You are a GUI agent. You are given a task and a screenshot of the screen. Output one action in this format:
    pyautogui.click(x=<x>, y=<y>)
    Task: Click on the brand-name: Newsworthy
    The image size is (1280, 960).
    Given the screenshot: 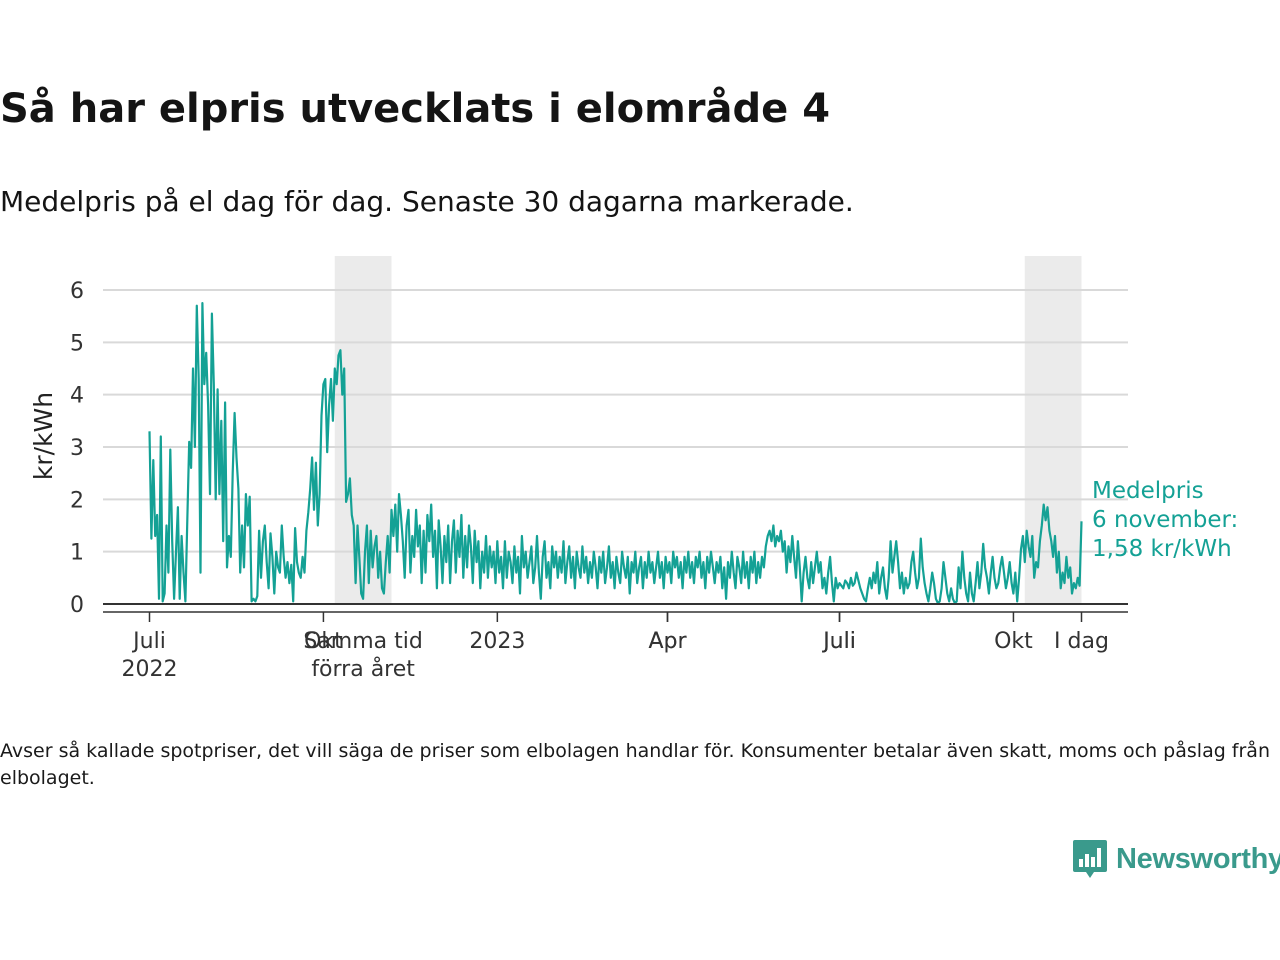 What is the action you would take?
    pyautogui.click(x=1198, y=858)
    